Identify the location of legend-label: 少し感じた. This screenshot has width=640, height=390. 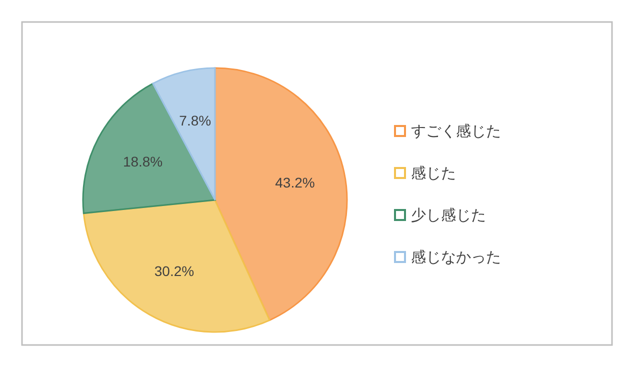
(448, 215).